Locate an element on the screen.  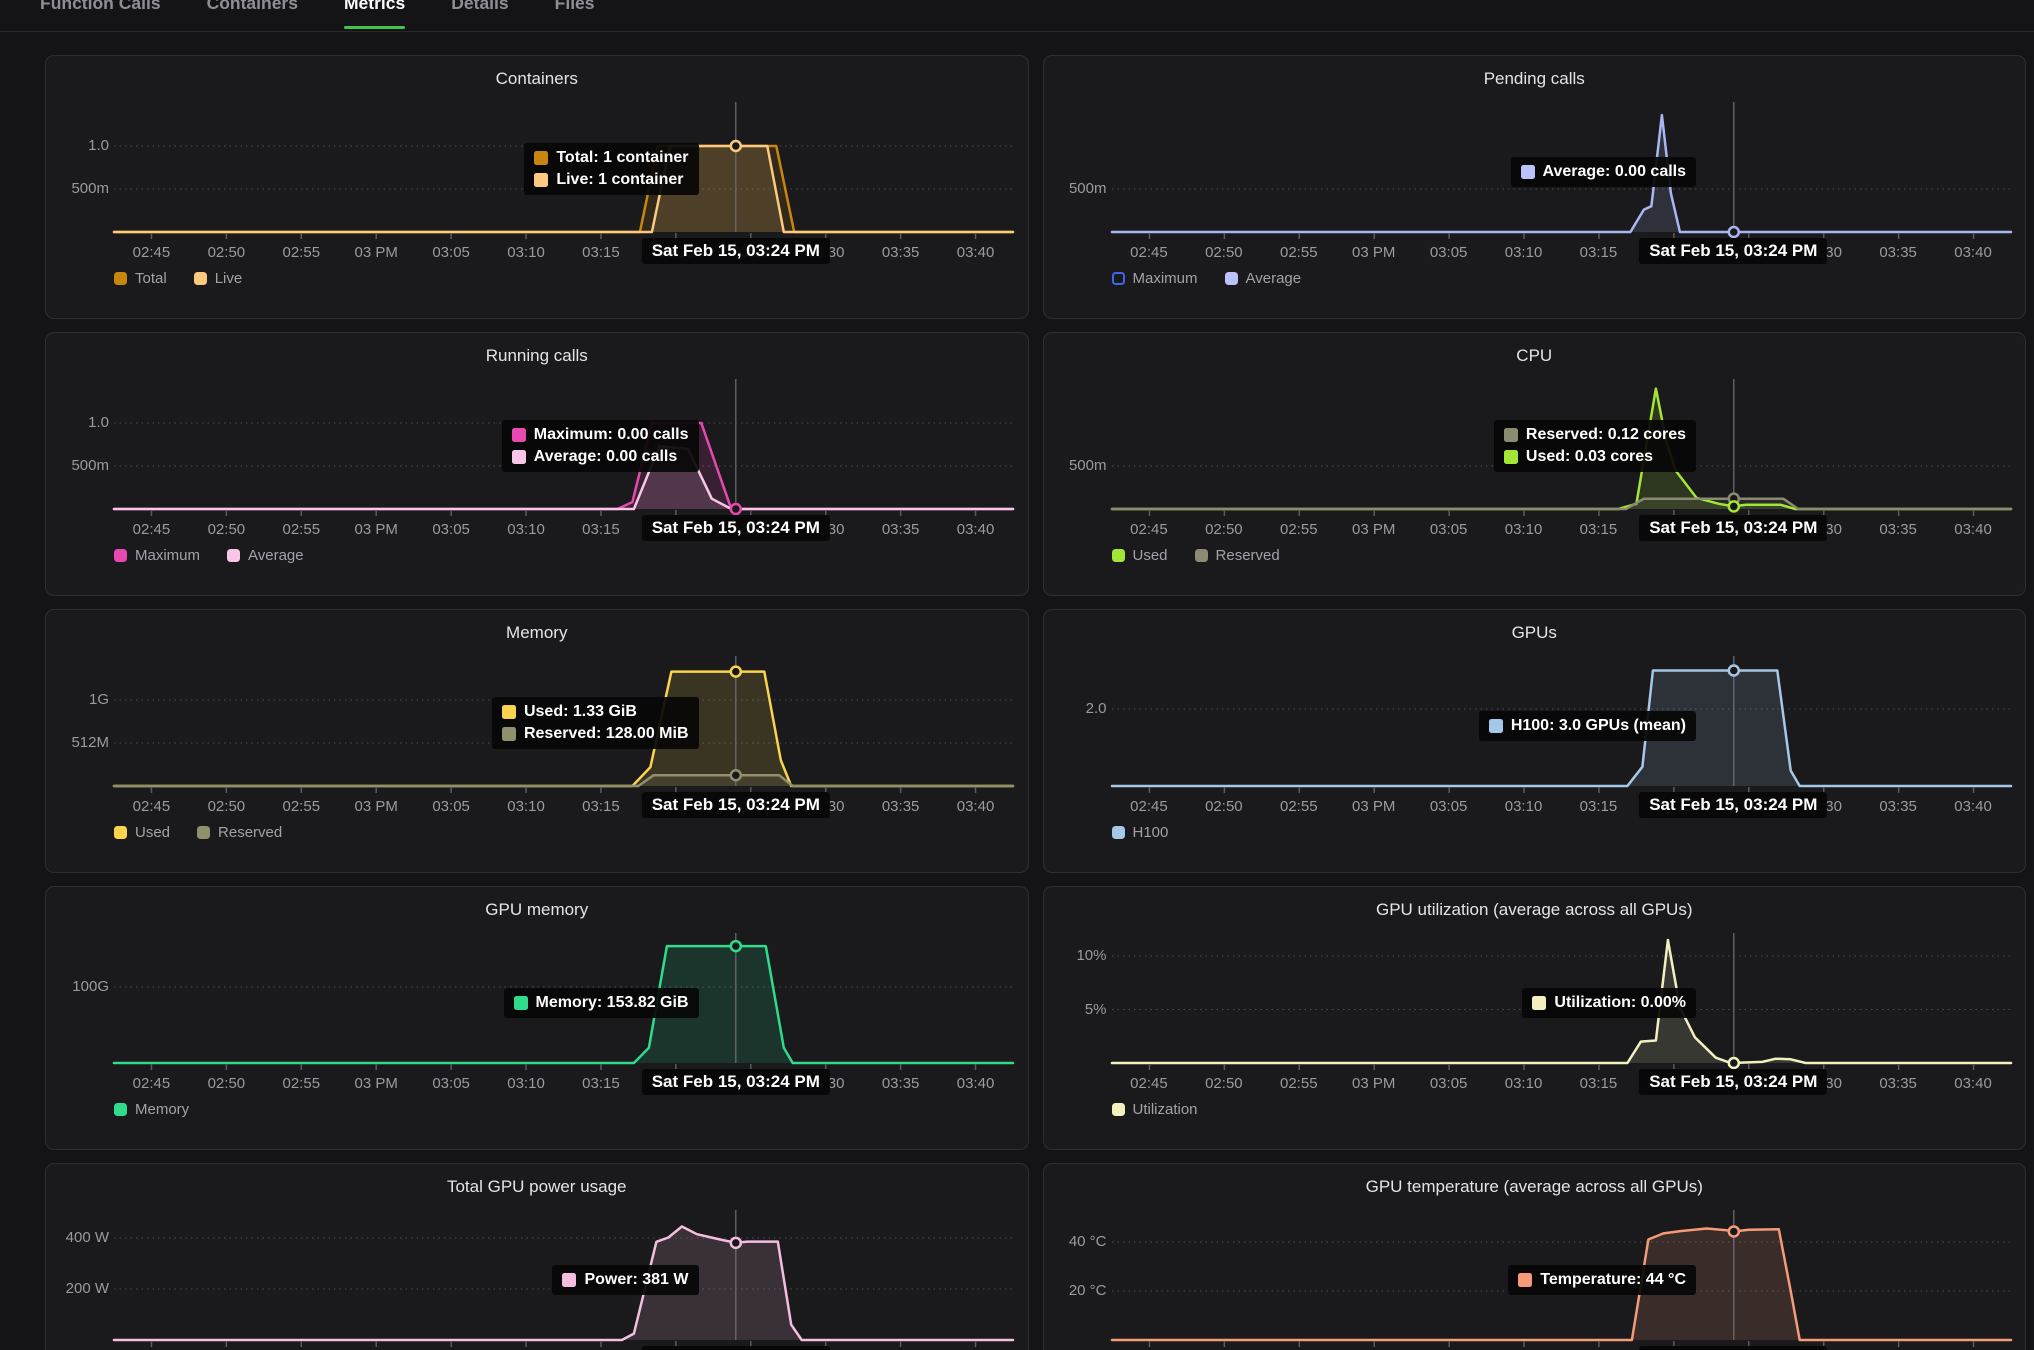
y-axis-label: 512M is located at coordinates (90, 742).